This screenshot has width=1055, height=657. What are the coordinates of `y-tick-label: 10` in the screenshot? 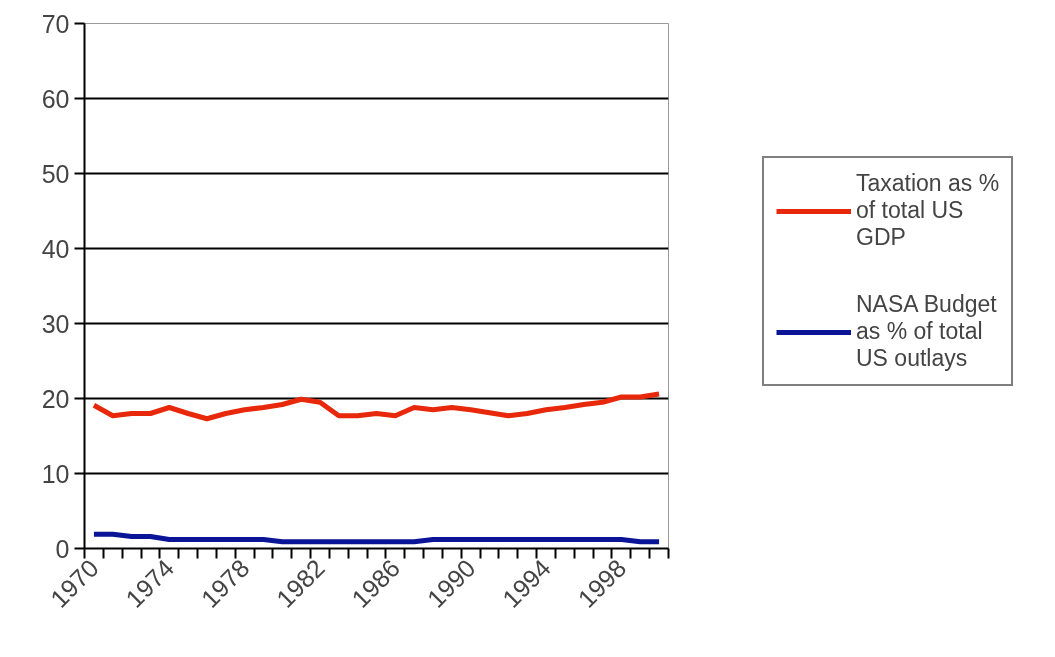 It's located at (55, 473).